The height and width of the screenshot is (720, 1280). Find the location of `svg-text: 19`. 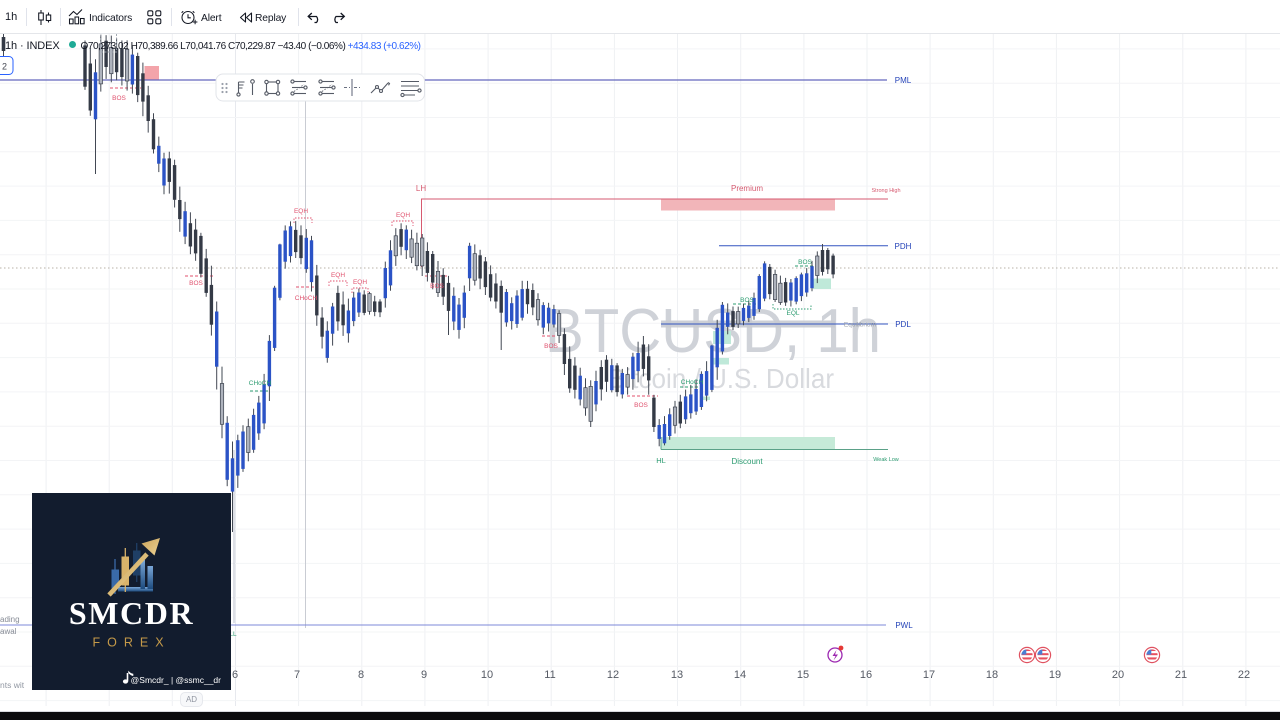

svg-text: 19 is located at coordinates (1055, 675).